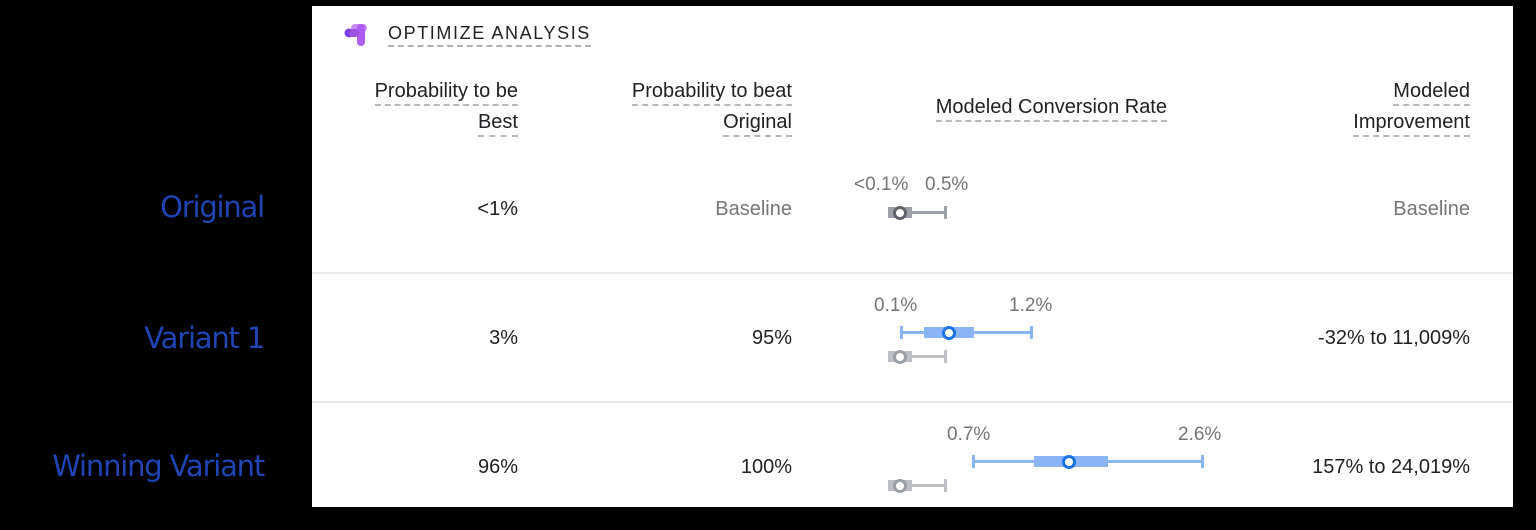 This screenshot has height=530, width=1536. I want to click on header-probability-beat-line2: Original, so click(757, 123).